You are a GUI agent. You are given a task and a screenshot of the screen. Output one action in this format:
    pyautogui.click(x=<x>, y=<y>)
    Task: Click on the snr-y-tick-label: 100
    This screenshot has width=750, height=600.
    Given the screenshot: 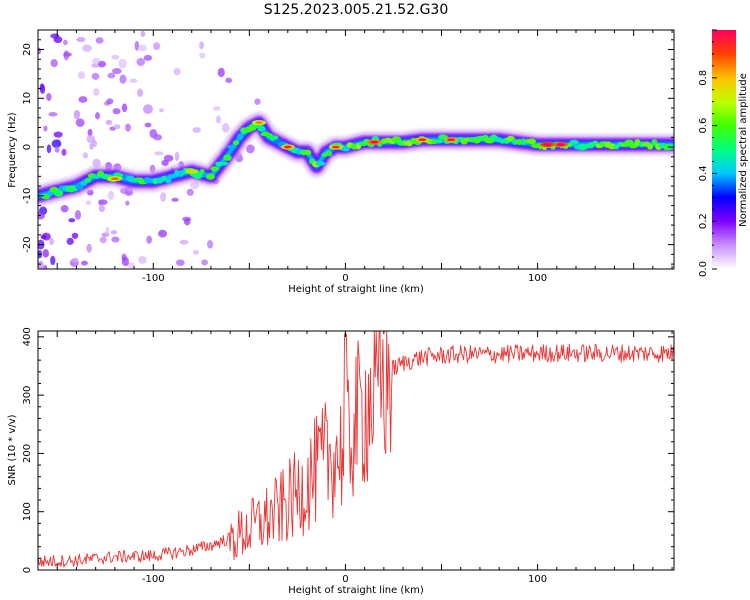 What is the action you would take?
    pyautogui.click(x=27, y=511)
    